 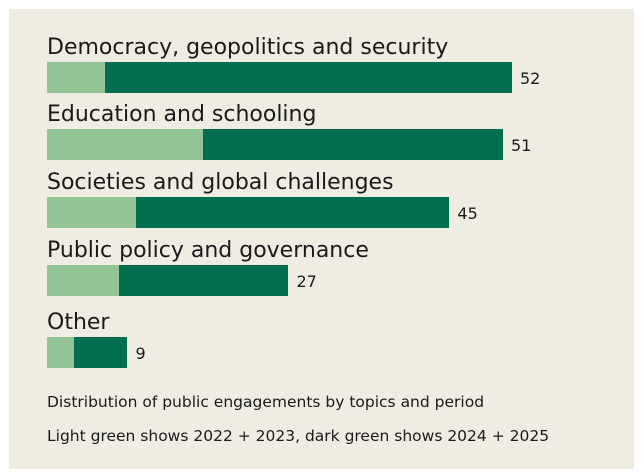 What do you see at coordinates (208, 250) in the screenshot?
I see `category-label: Public policy and governance` at bounding box center [208, 250].